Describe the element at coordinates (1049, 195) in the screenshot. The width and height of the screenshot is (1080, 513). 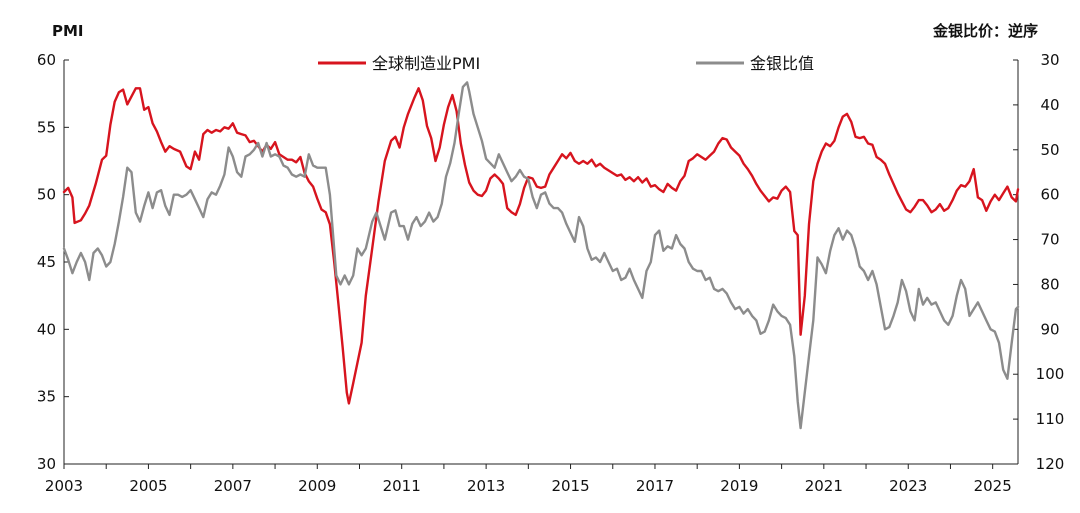
I see `y-right-tick-label: 60` at that location.